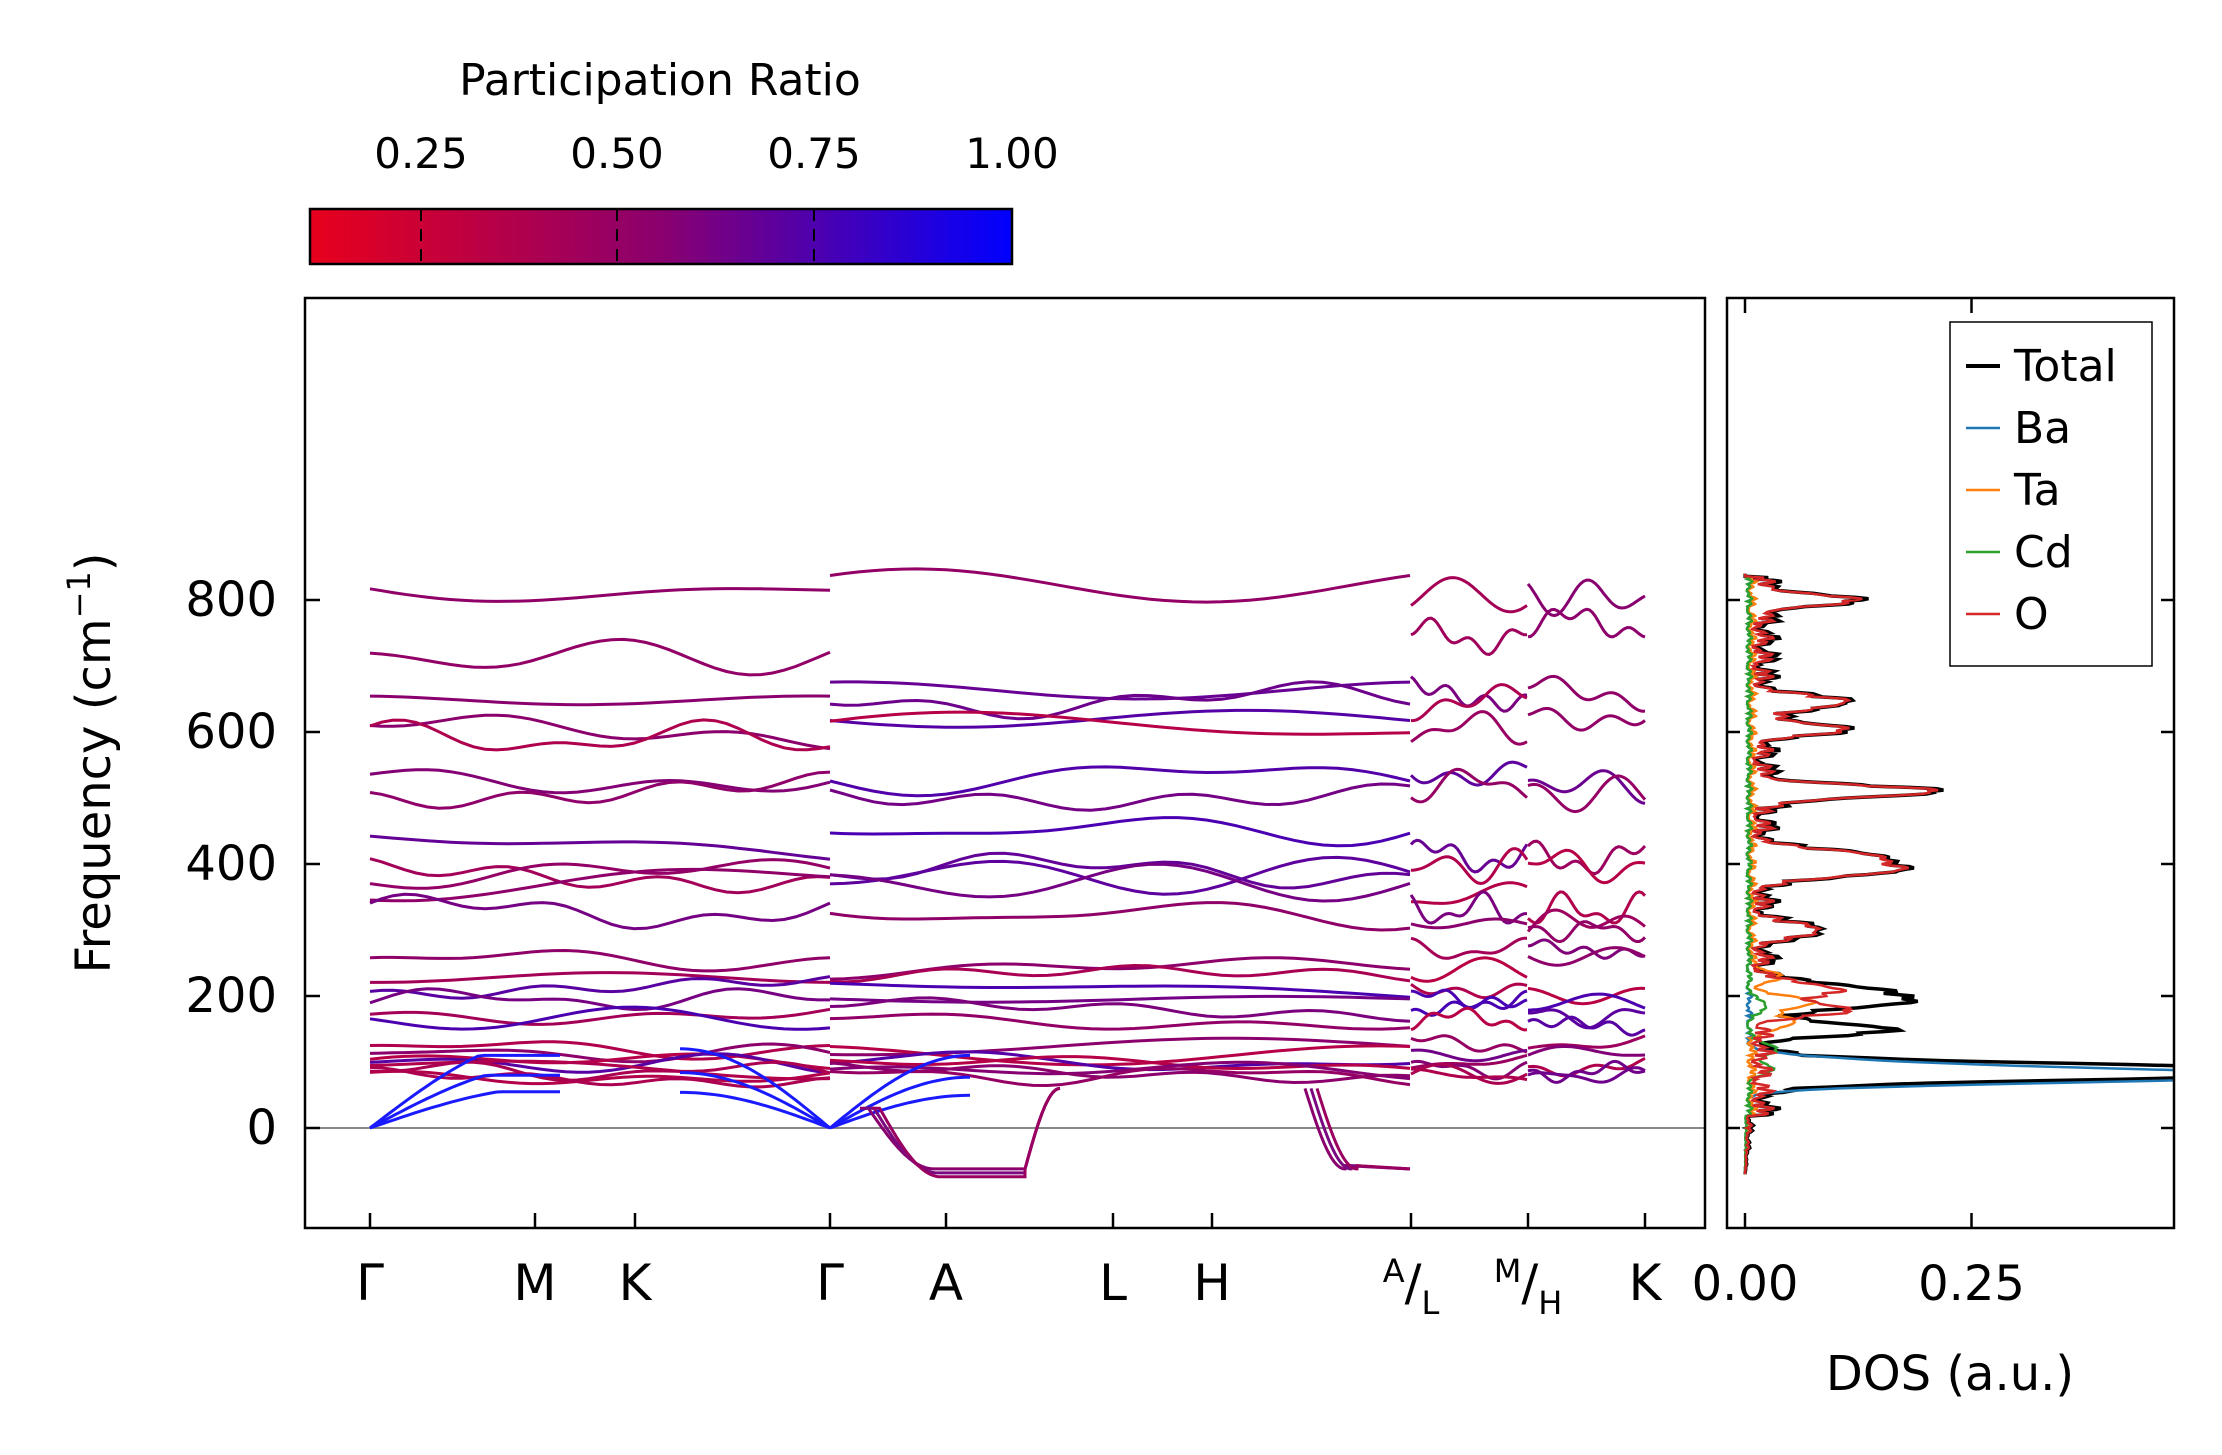 The height and width of the screenshot is (1455, 2222). I want to click on band-y-axis: 0 200 400 600 800, so click(252, 864).